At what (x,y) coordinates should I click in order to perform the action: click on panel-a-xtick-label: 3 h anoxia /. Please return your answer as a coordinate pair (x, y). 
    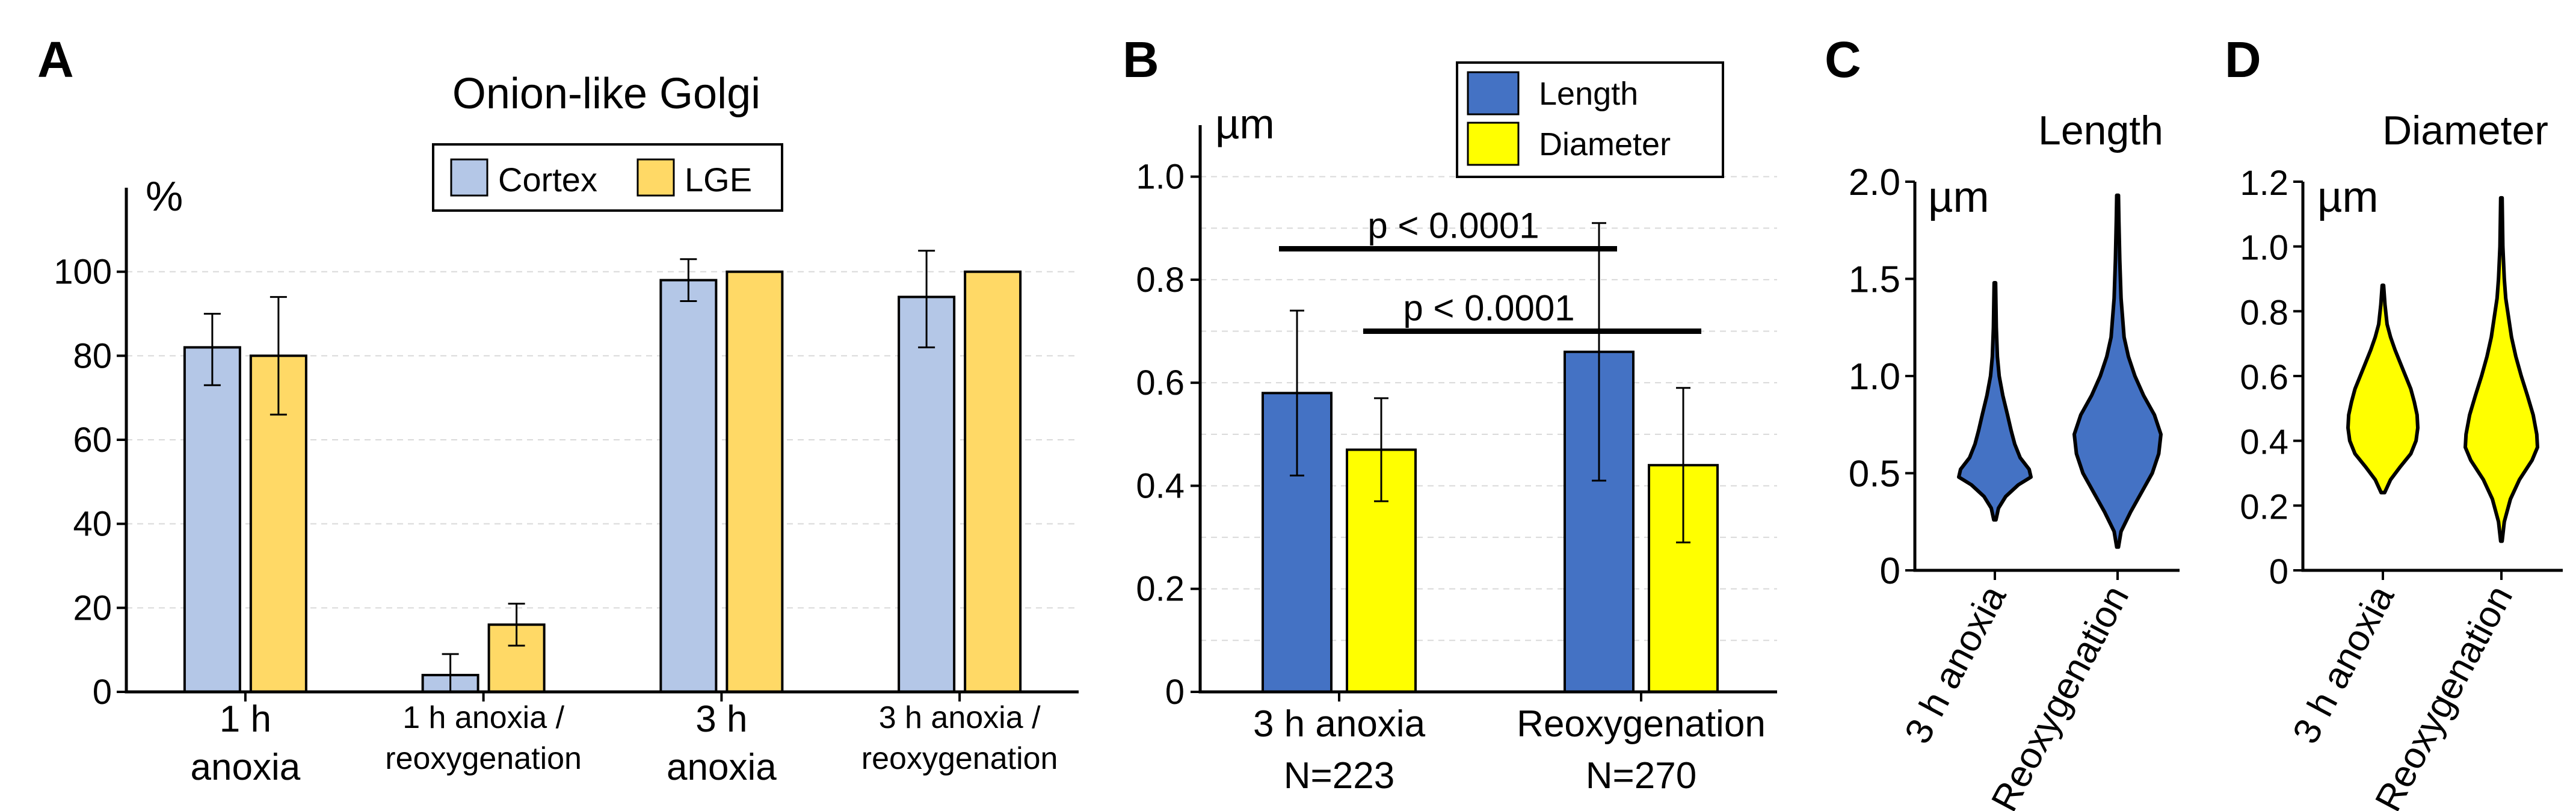
    Looking at the image, I should click on (960, 717).